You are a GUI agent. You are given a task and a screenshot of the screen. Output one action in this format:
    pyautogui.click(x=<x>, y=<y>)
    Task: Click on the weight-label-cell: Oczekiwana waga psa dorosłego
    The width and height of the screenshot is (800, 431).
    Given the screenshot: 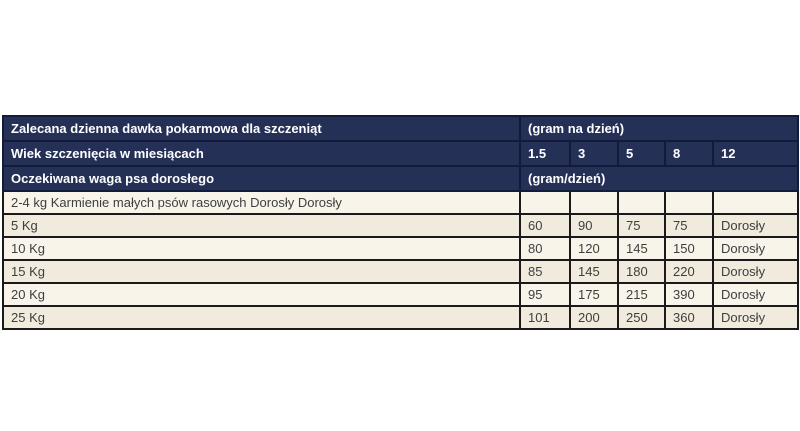 What is the action you would take?
    pyautogui.click(x=261, y=178)
    